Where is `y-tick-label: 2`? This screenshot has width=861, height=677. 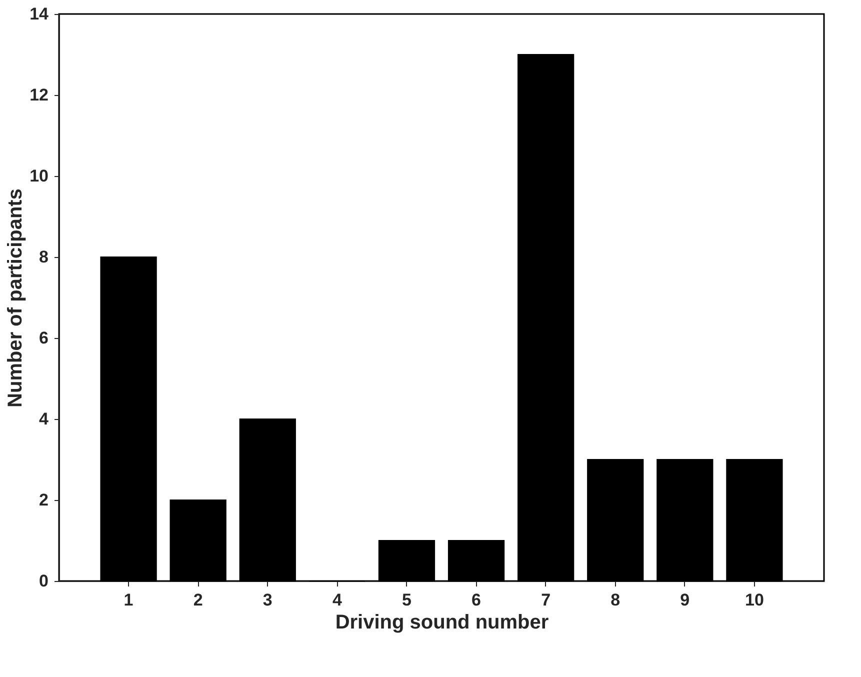
y-tick-label: 2 is located at coordinates (43, 500).